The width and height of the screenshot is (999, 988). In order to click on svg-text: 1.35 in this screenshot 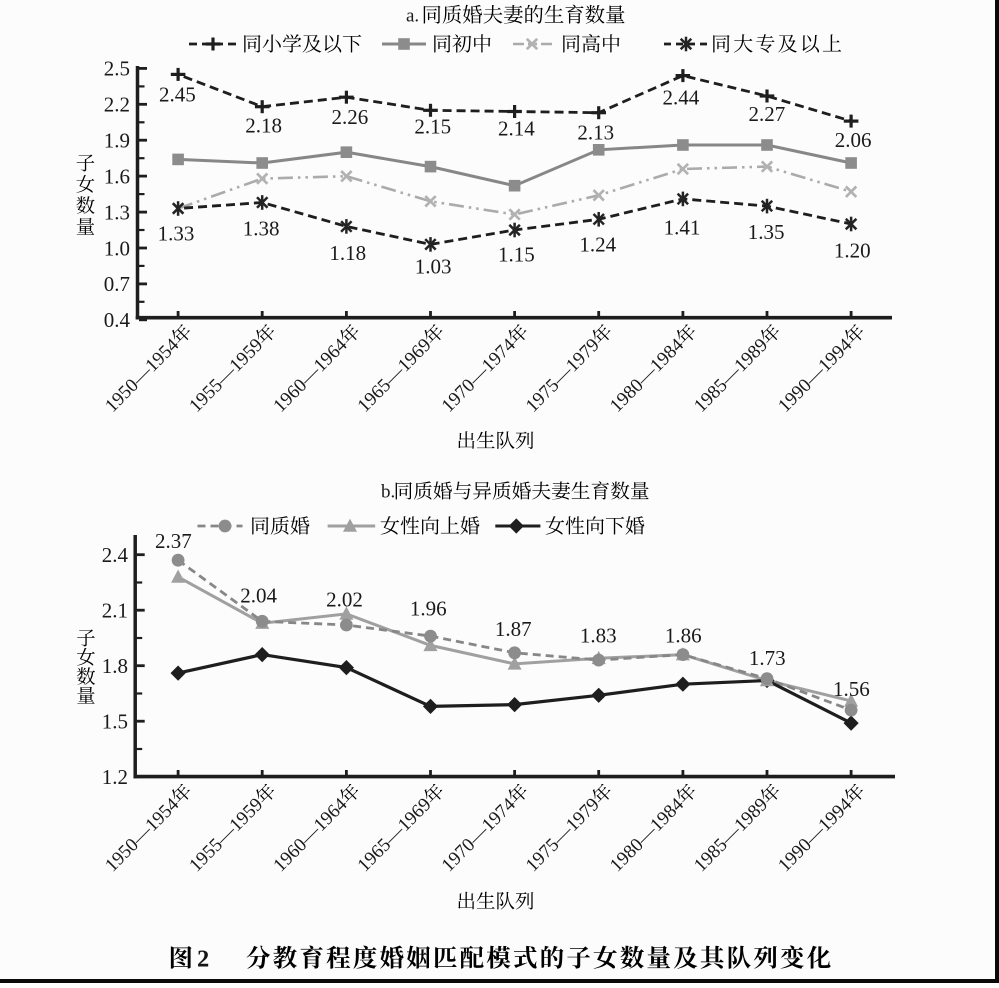, I will do `click(766, 232)`.